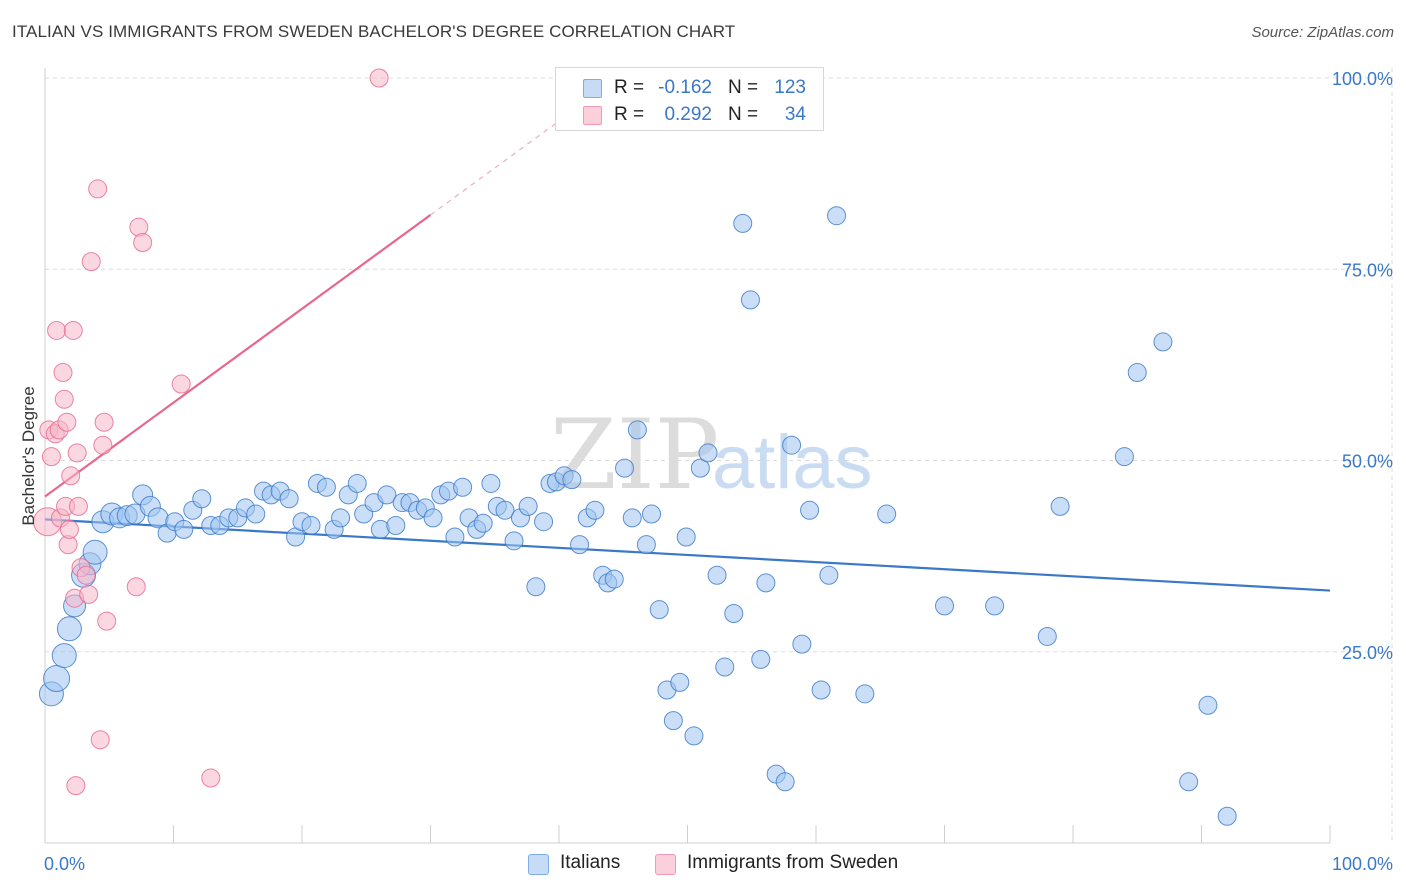  Describe the element at coordinates (634, 455) in the screenshot. I see `watermark-zip: ZIP` at that location.